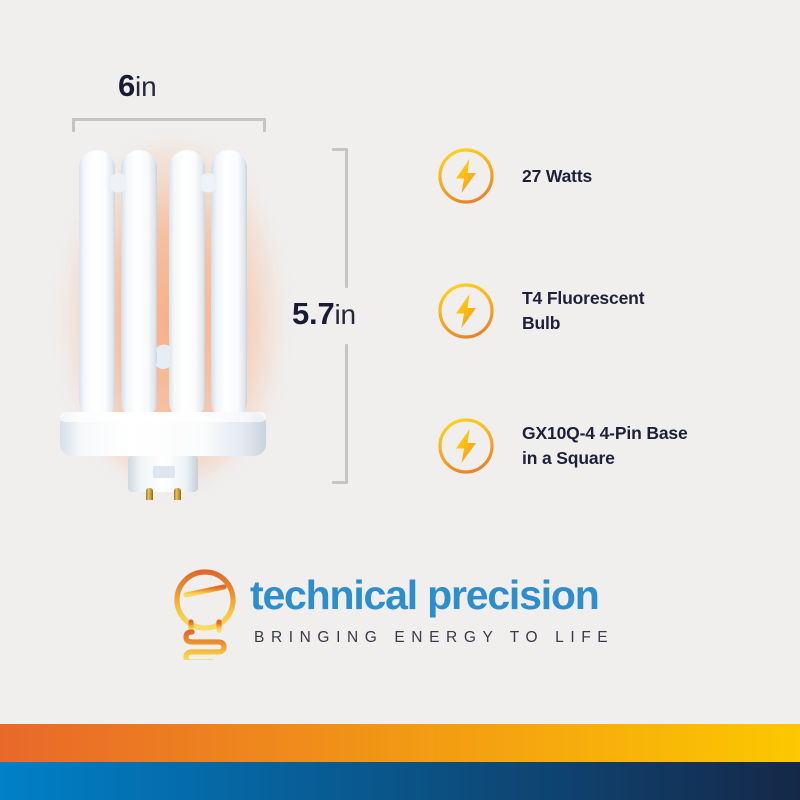  Describe the element at coordinates (541, 323) in the screenshot. I see `feature-line: Bulb` at that location.